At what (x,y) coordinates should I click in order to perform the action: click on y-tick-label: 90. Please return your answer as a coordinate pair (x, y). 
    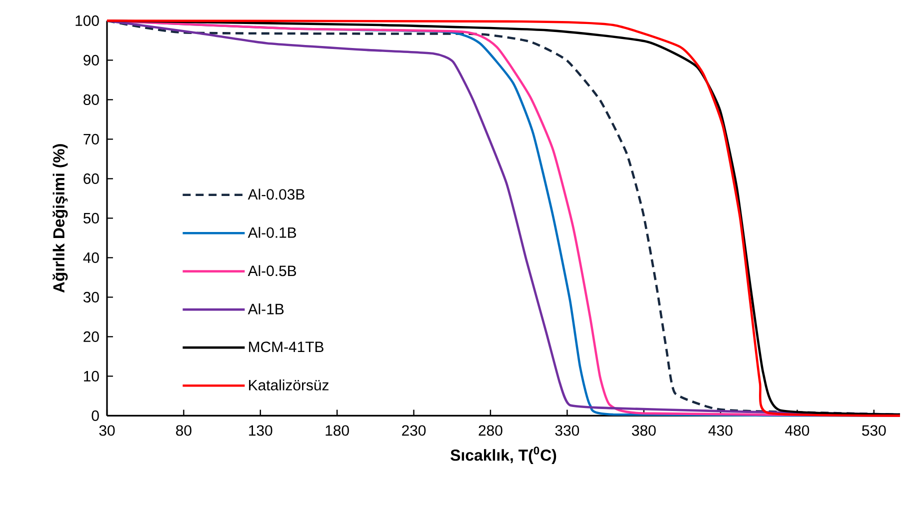
    Looking at the image, I should click on (91, 60).